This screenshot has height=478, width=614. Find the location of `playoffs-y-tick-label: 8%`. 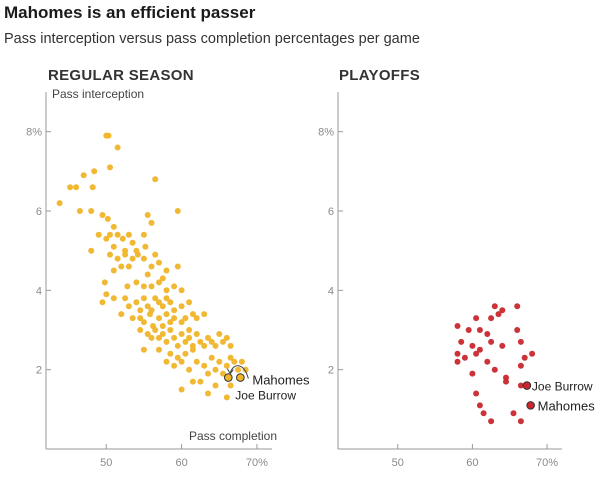

playoffs-y-tick-label: 8% is located at coordinates (326, 133).